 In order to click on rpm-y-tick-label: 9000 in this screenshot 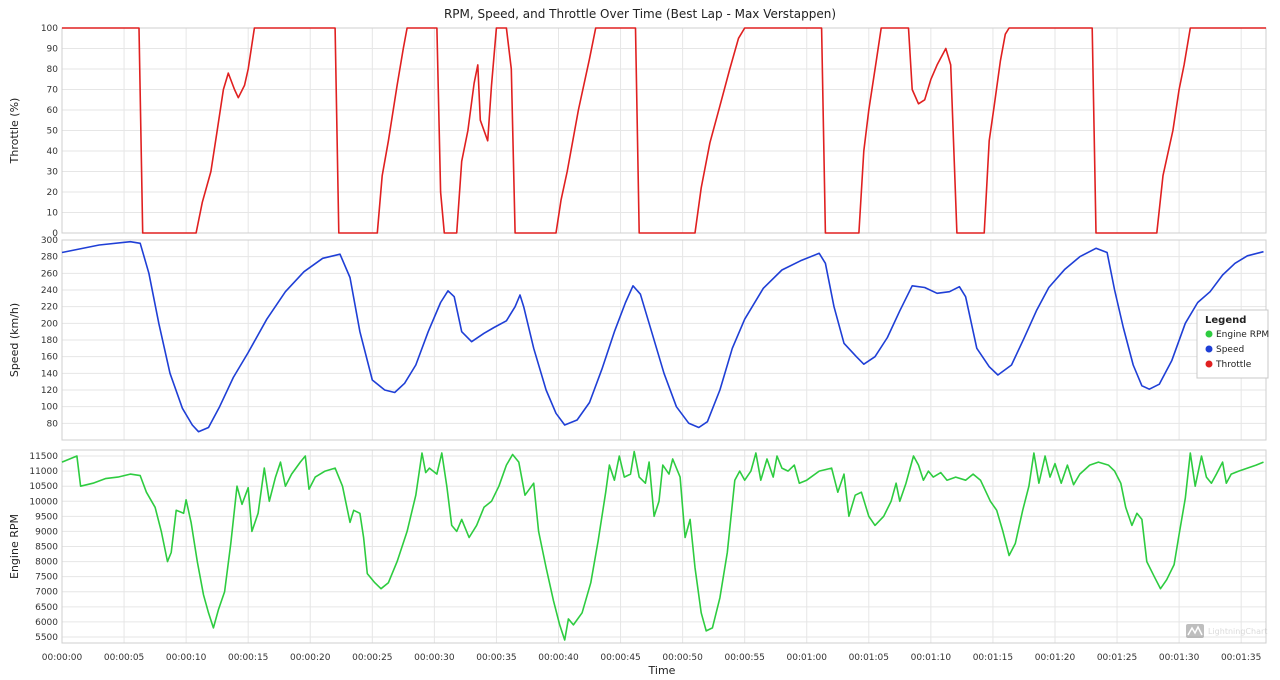, I will do `click(46, 532)`.